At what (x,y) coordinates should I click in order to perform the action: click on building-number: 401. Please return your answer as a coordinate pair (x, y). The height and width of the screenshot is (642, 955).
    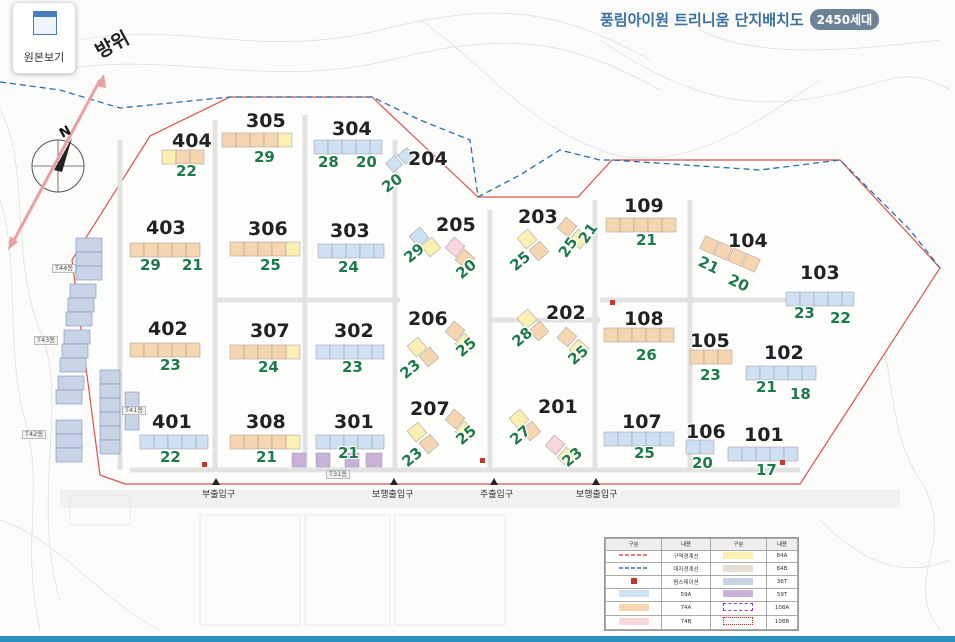
    Looking at the image, I should click on (172, 422).